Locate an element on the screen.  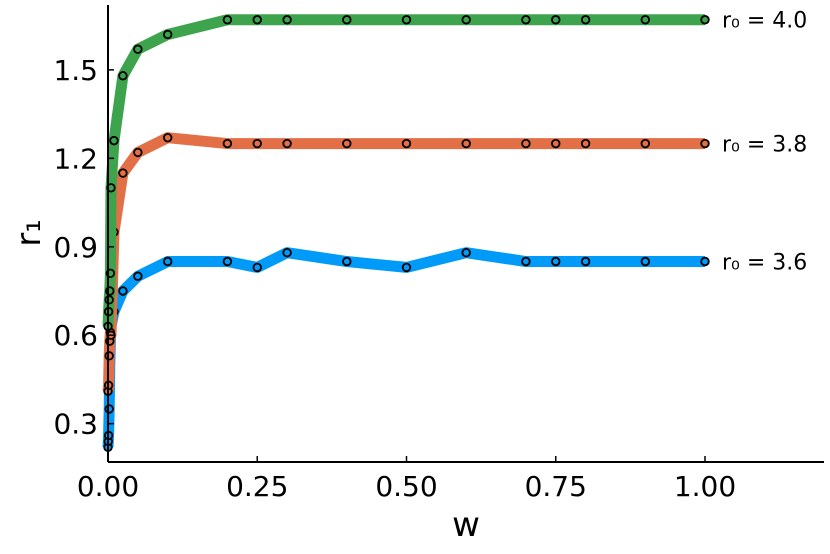
x-tick-label: 0.00 is located at coordinates (108, 486).